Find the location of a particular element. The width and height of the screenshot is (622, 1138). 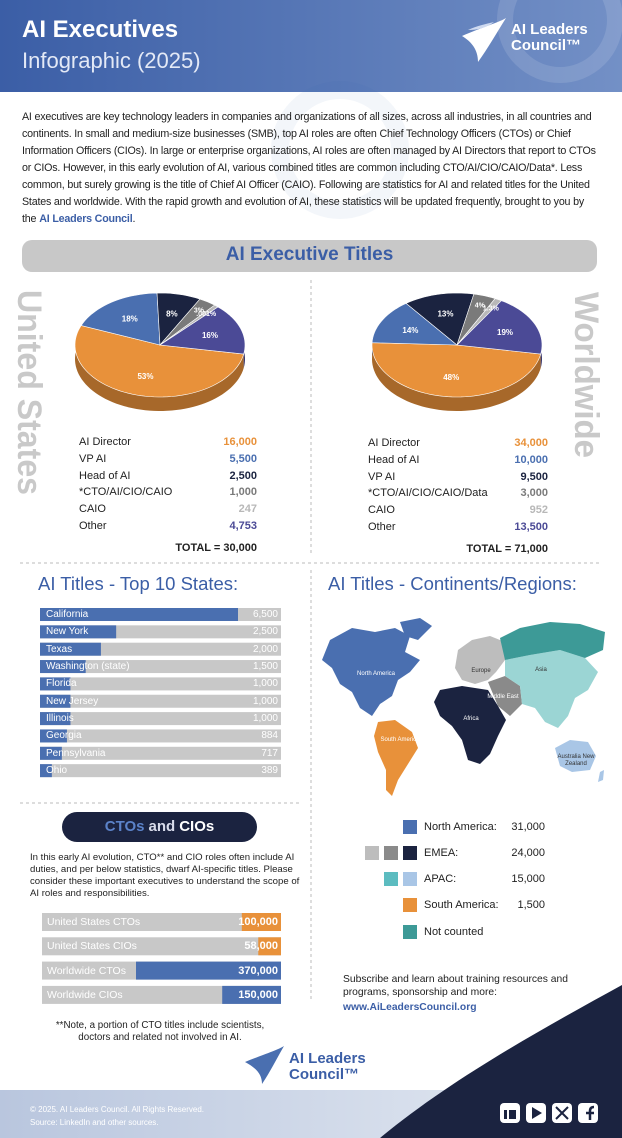

cto-word: CTOs is located at coordinates (124, 826).